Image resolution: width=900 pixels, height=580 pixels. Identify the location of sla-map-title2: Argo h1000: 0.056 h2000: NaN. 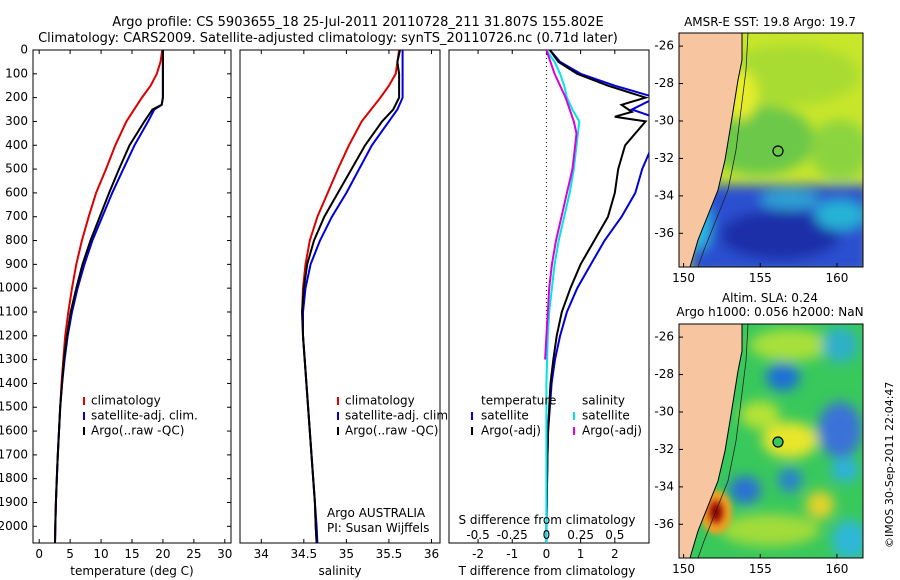
(769, 312).